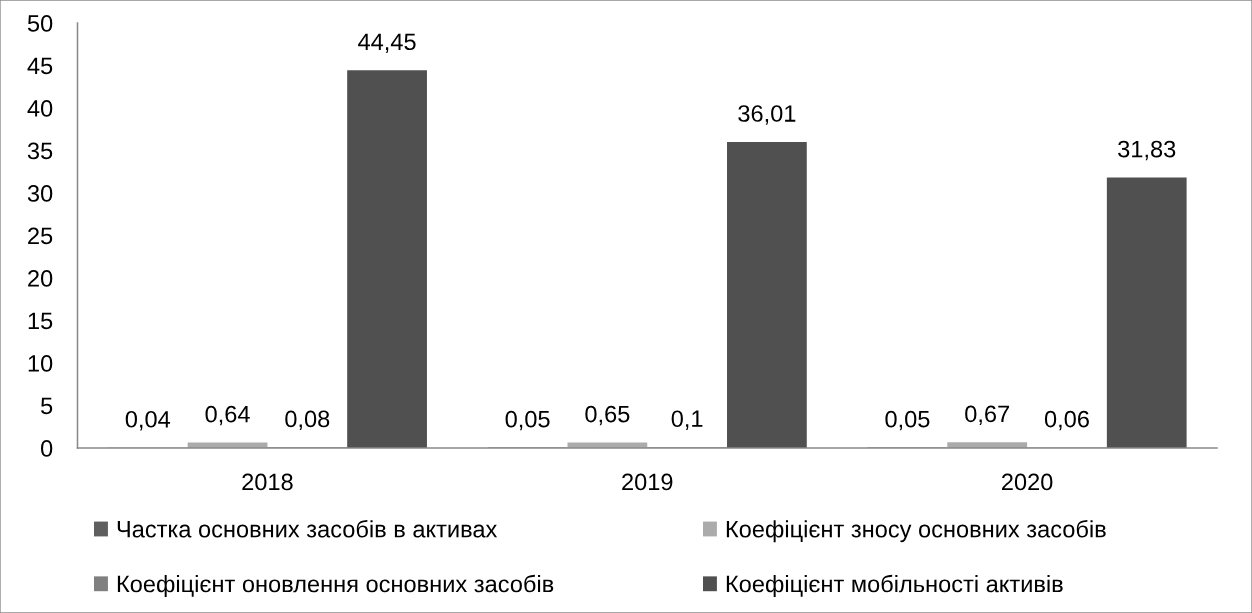 The width and height of the screenshot is (1252, 613). What do you see at coordinates (916, 531) in the screenshot?
I see `legend-label: Коефіцієнт зносу основних засобів` at bounding box center [916, 531].